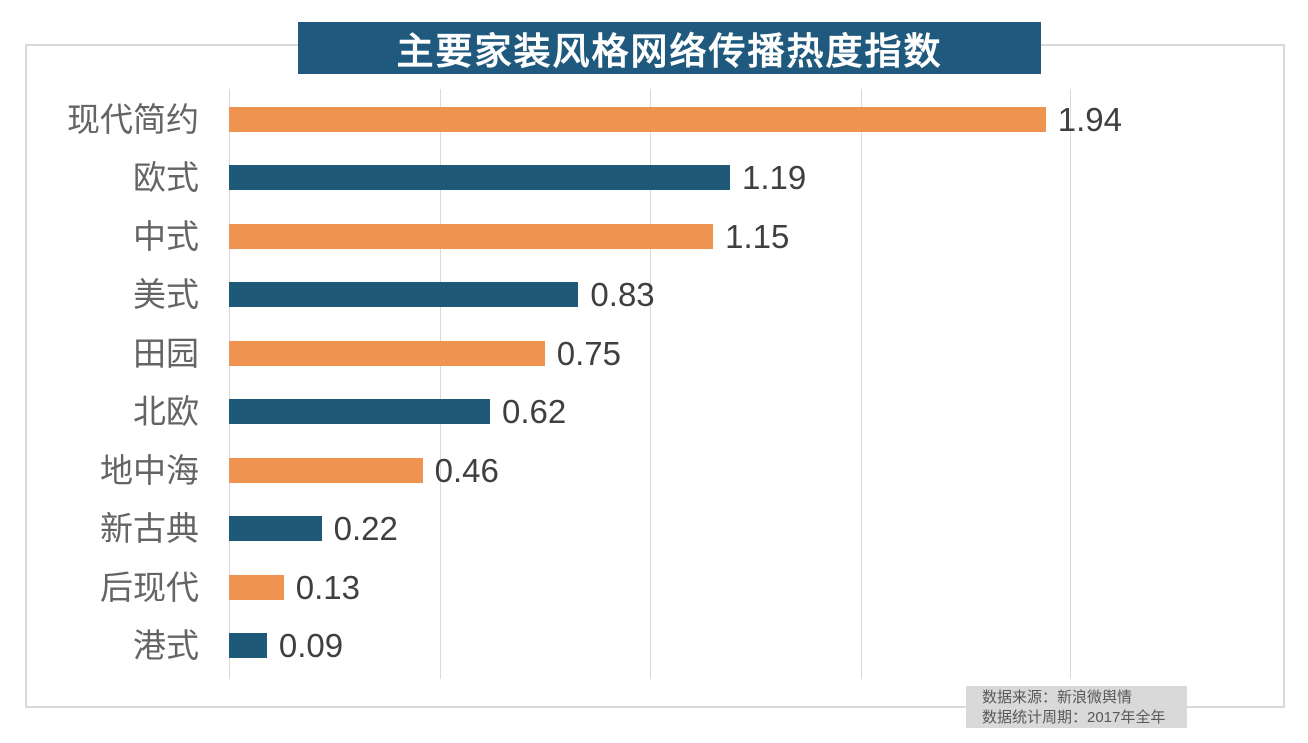 The image size is (1308, 743). I want to click on bar-row: 北欧 0.62, so click(548, 412).